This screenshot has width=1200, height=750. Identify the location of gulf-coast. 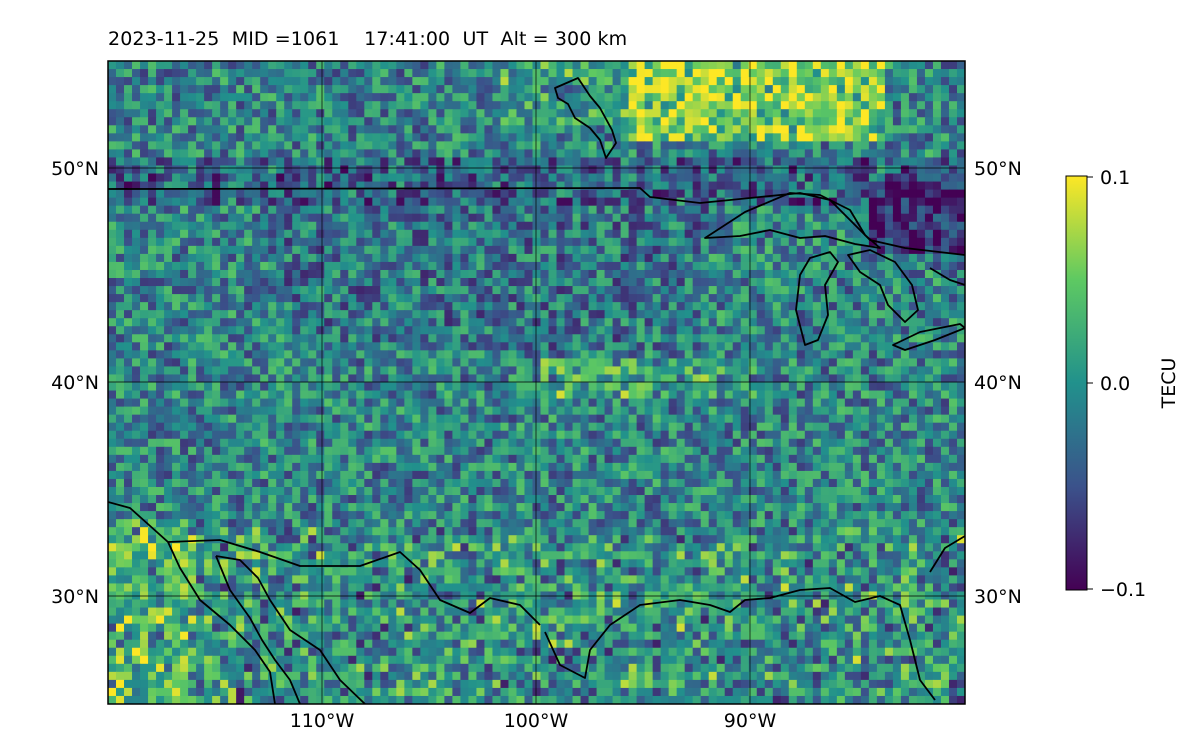
(740, 644).